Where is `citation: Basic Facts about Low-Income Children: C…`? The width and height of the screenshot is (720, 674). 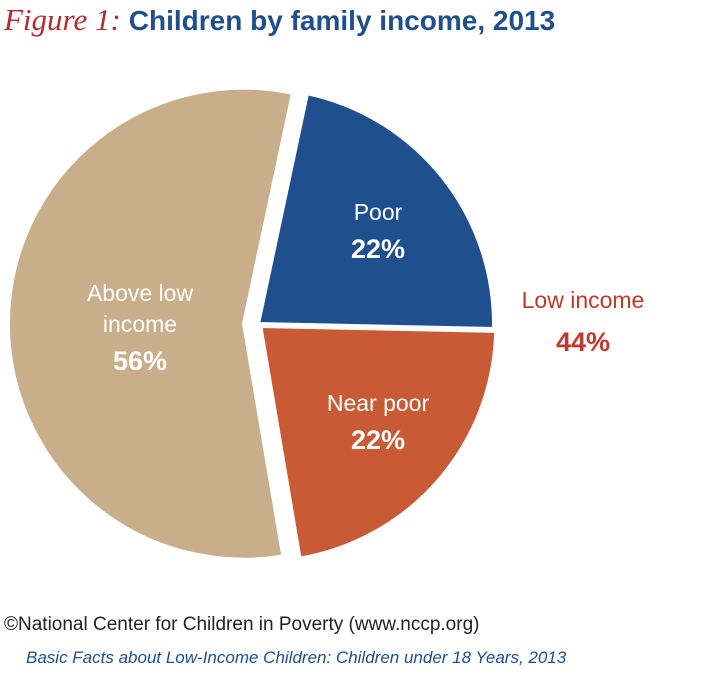
citation: Basic Facts about Low-Income Children: C… is located at coordinates (296, 657).